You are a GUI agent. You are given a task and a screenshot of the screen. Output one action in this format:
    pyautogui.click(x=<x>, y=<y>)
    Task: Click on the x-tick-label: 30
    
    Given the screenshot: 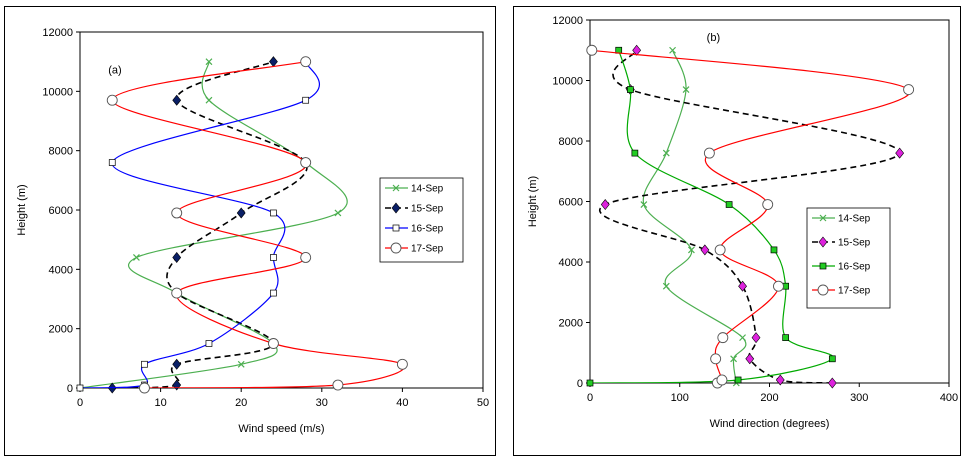 What is the action you would take?
    pyautogui.click(x=322, y=403)
    